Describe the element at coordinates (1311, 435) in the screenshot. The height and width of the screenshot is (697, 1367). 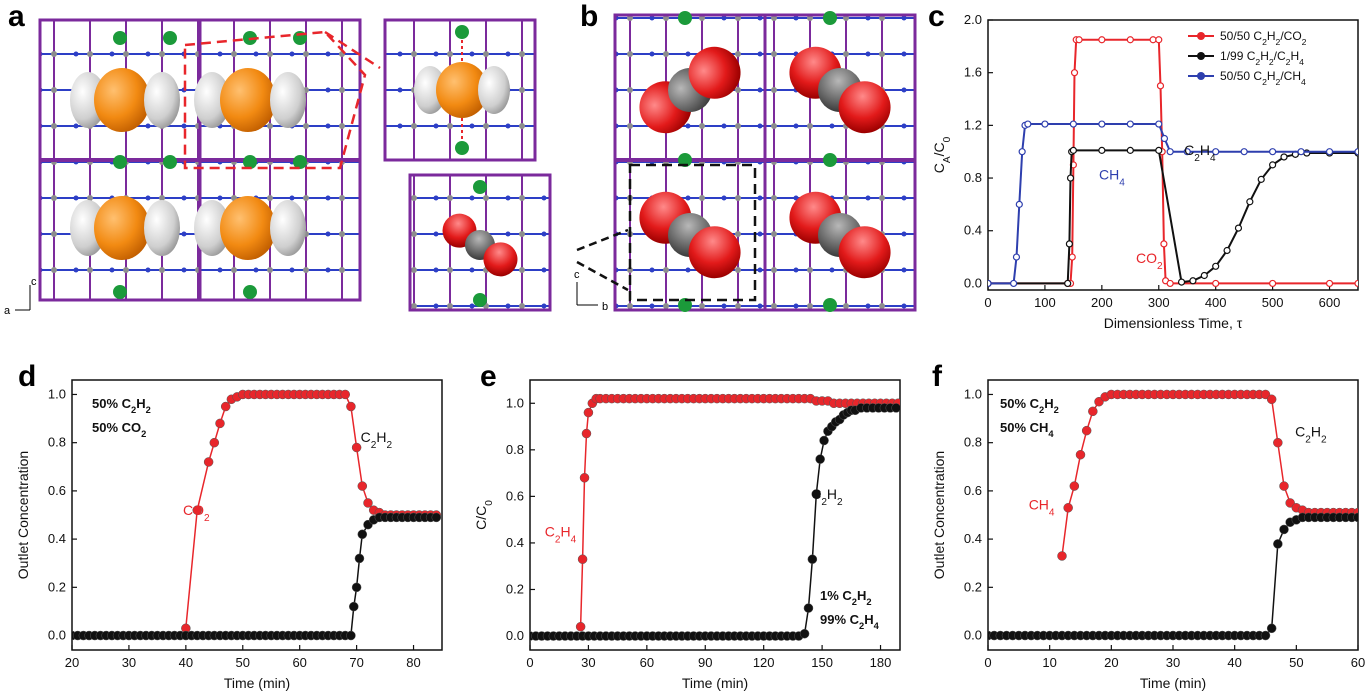
I see `annotation-f: C2H2` at that location.